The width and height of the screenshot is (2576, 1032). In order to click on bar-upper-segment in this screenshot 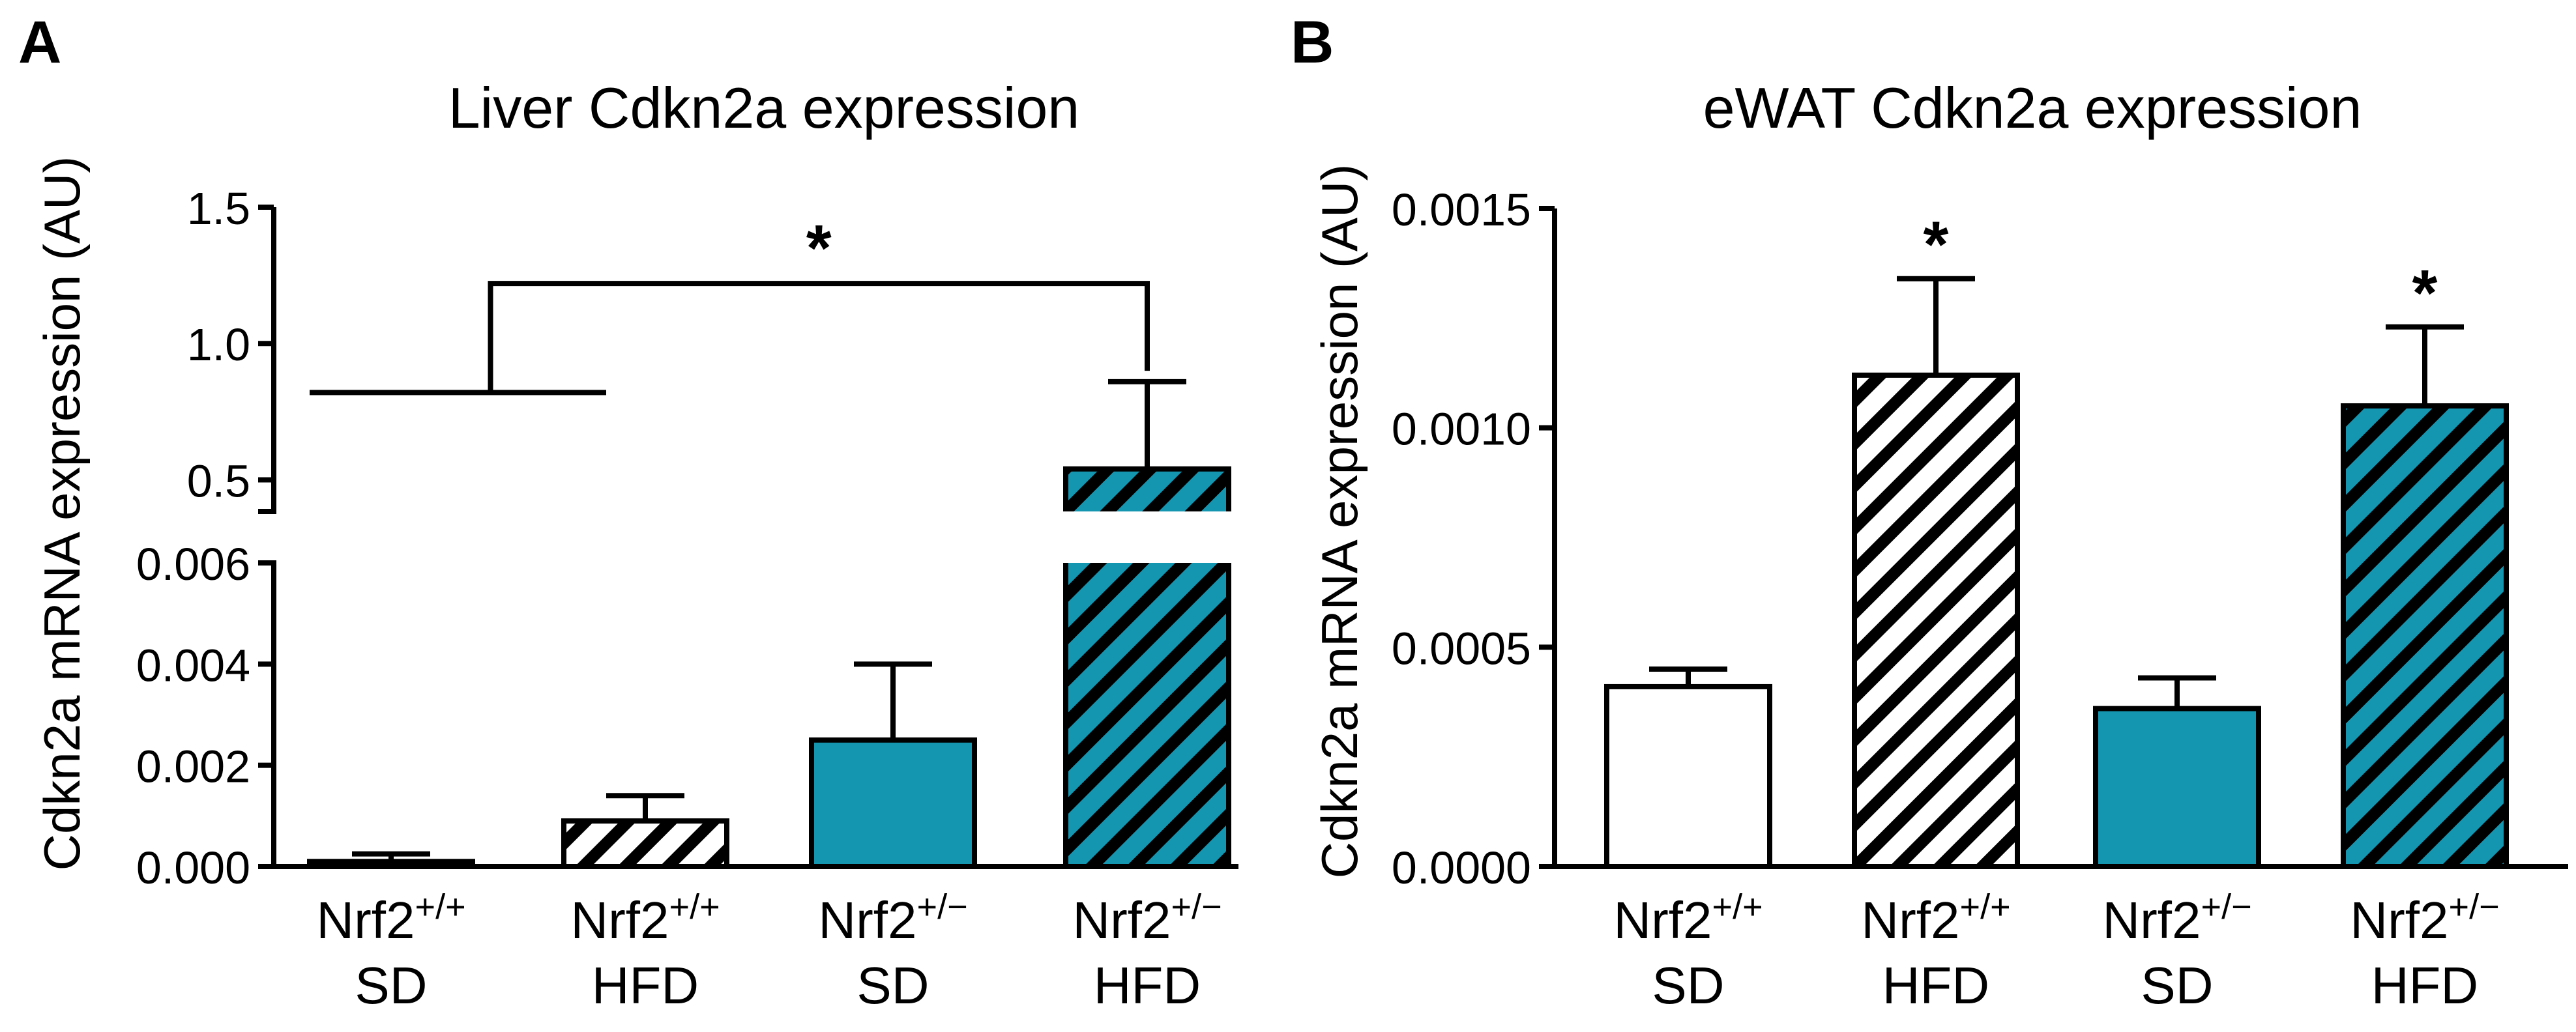, I will do `click(1147, 489)`.